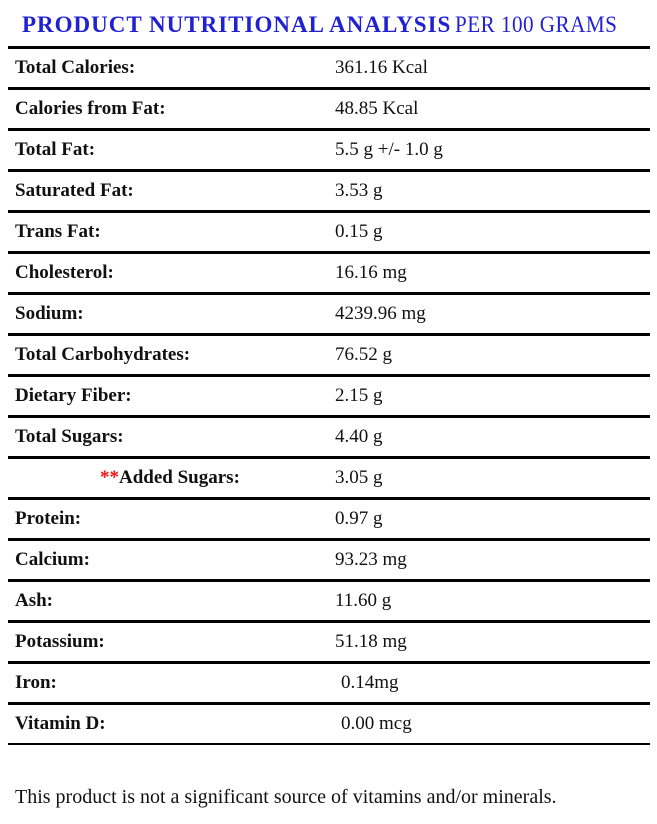  I want to click on table-row: Total Sugars: 4.40 g, so click(329, 435).